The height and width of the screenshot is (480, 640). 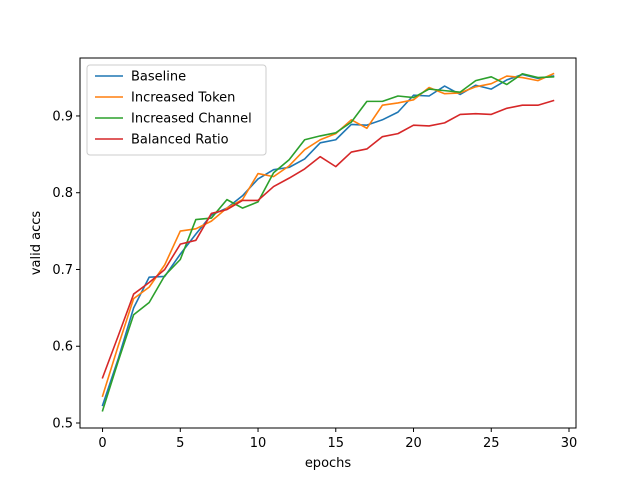 What do you see at coordinates (62, 347) in the screenshot?
I see `y-tick-label: 0.6` at bounding box center [62, 347].